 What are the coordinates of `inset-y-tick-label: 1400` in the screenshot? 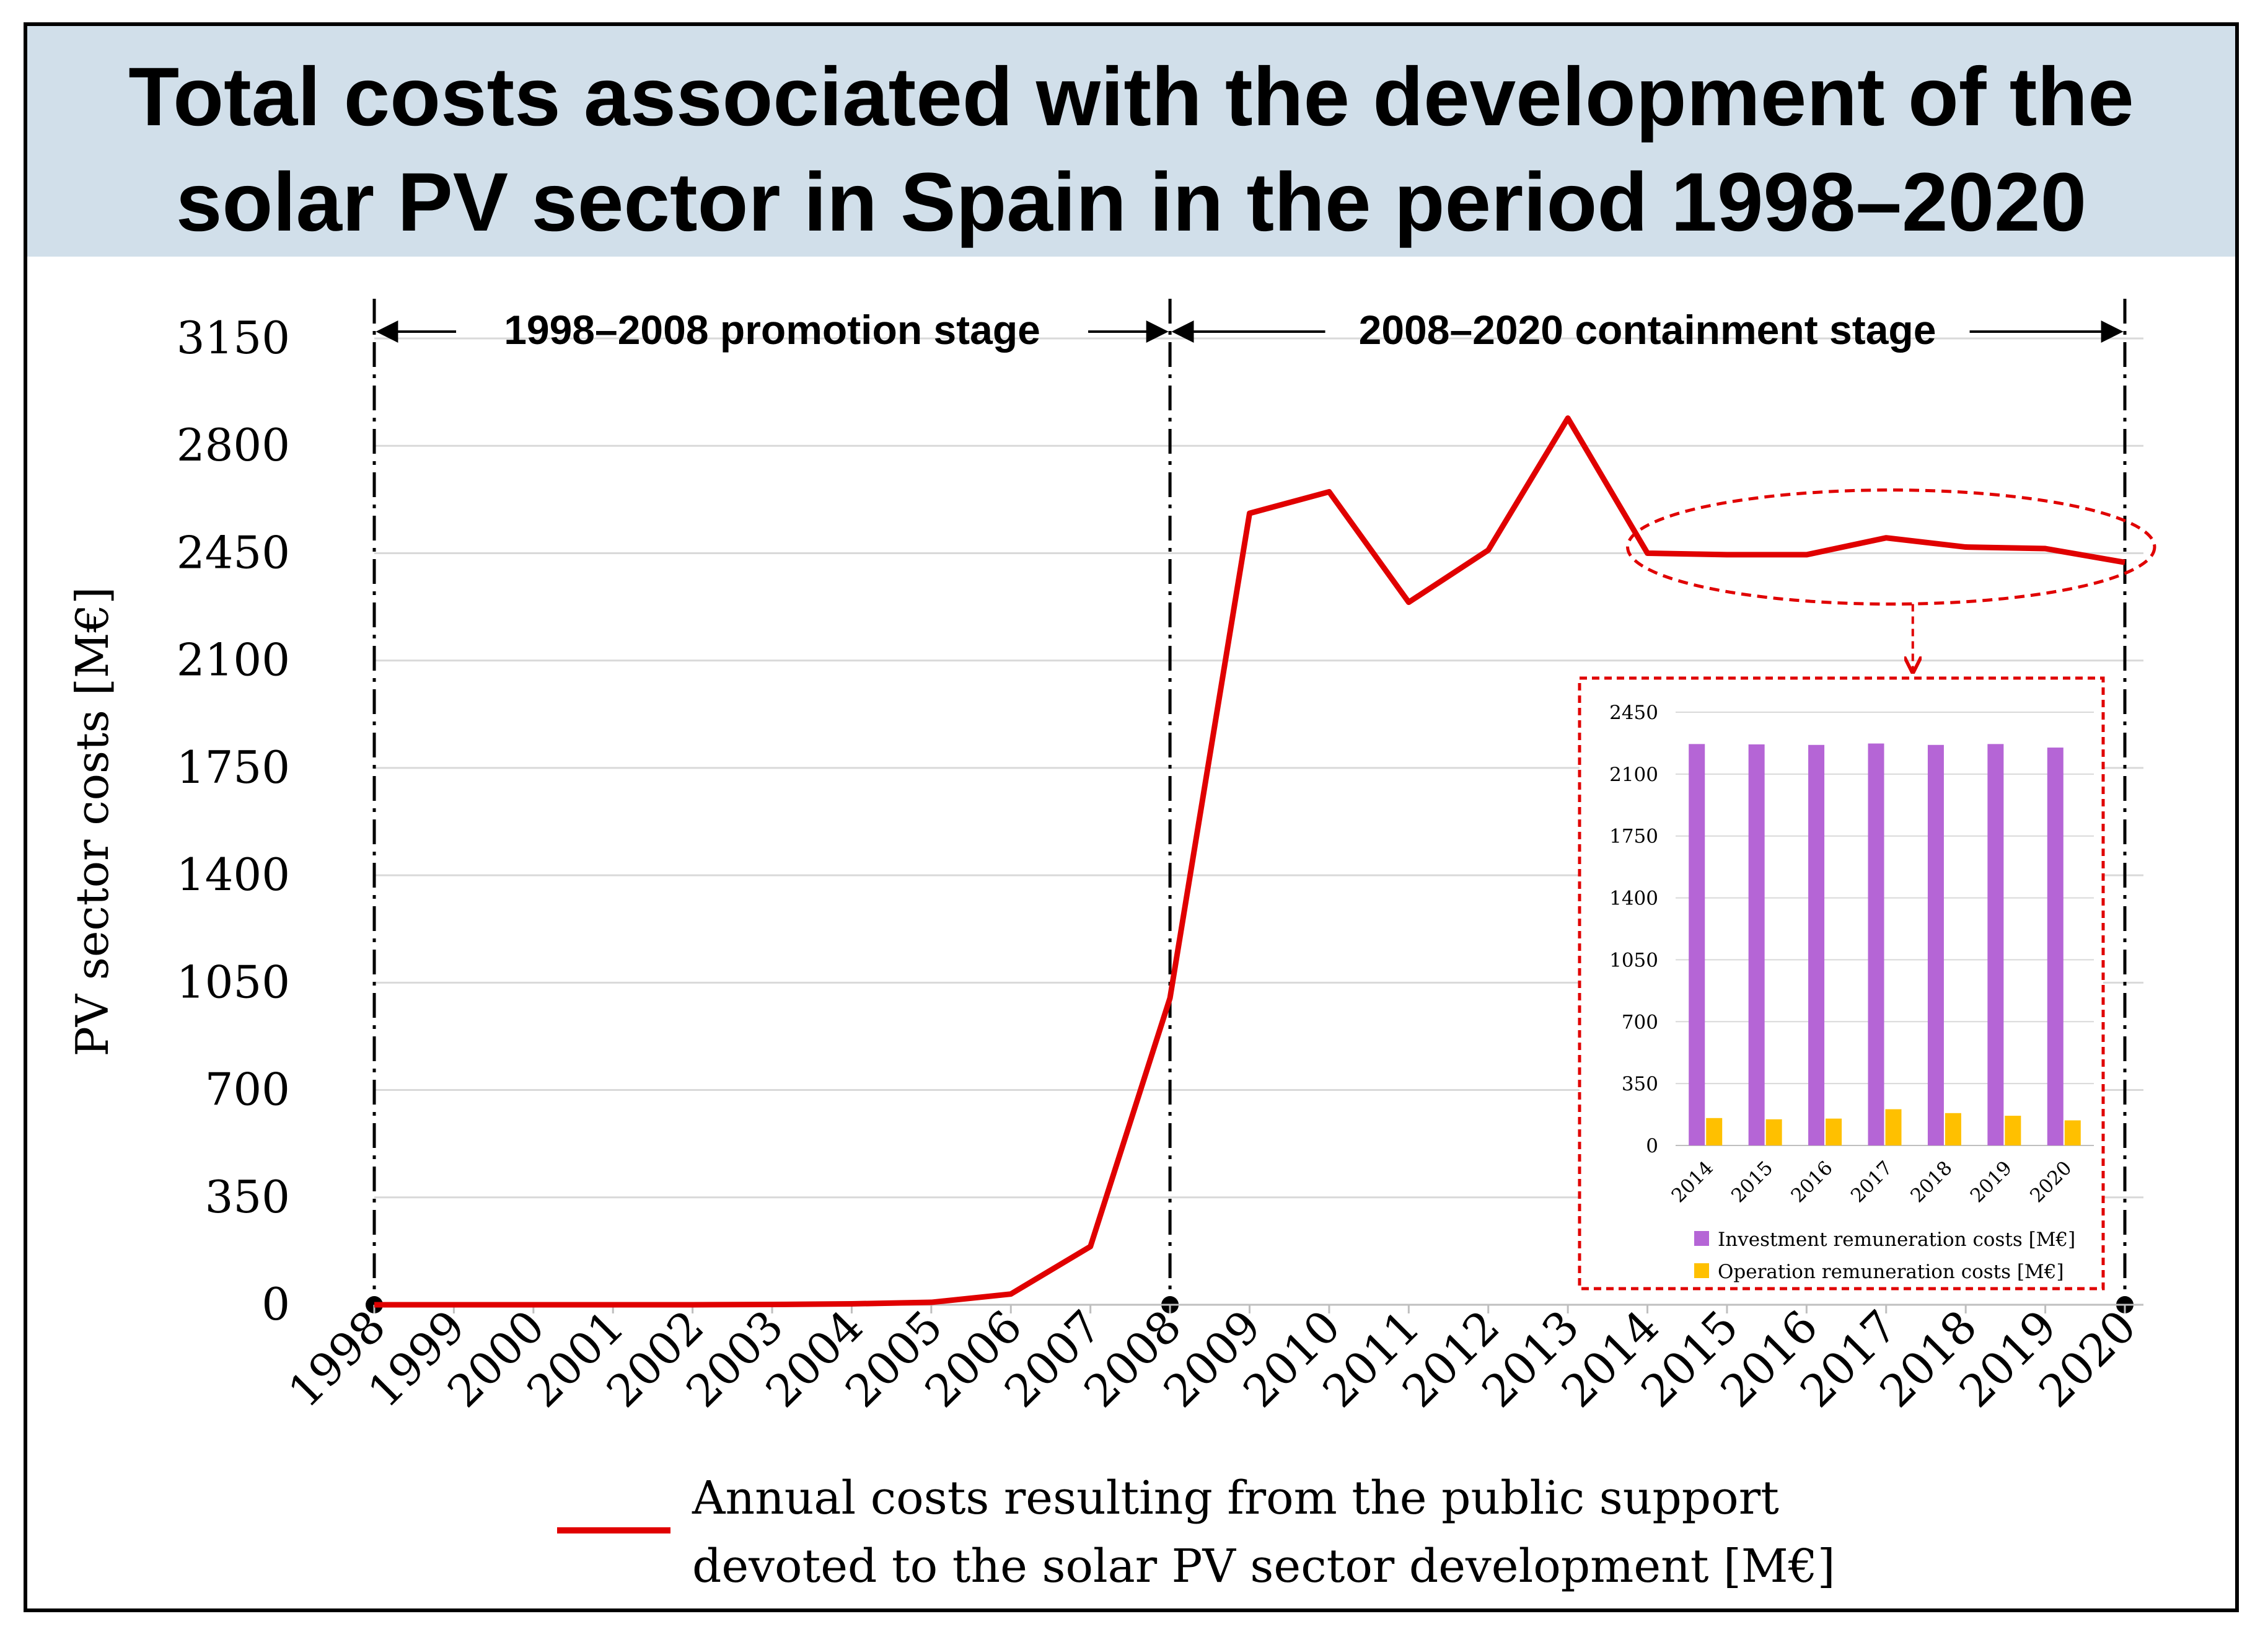 It's located at (1633, 899).